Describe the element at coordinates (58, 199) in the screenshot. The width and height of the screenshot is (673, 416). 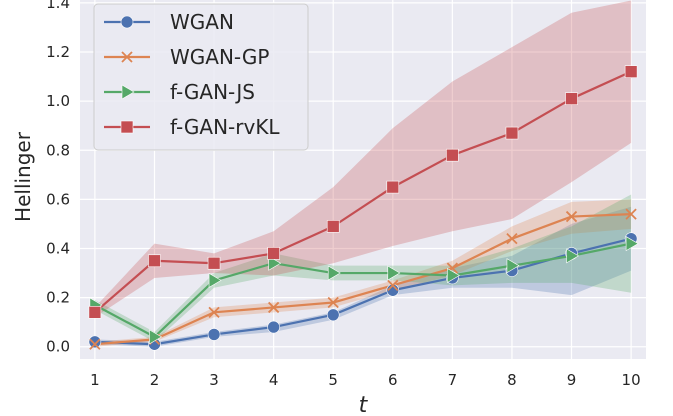
I see `y-tick-label: 0.6` at that location.